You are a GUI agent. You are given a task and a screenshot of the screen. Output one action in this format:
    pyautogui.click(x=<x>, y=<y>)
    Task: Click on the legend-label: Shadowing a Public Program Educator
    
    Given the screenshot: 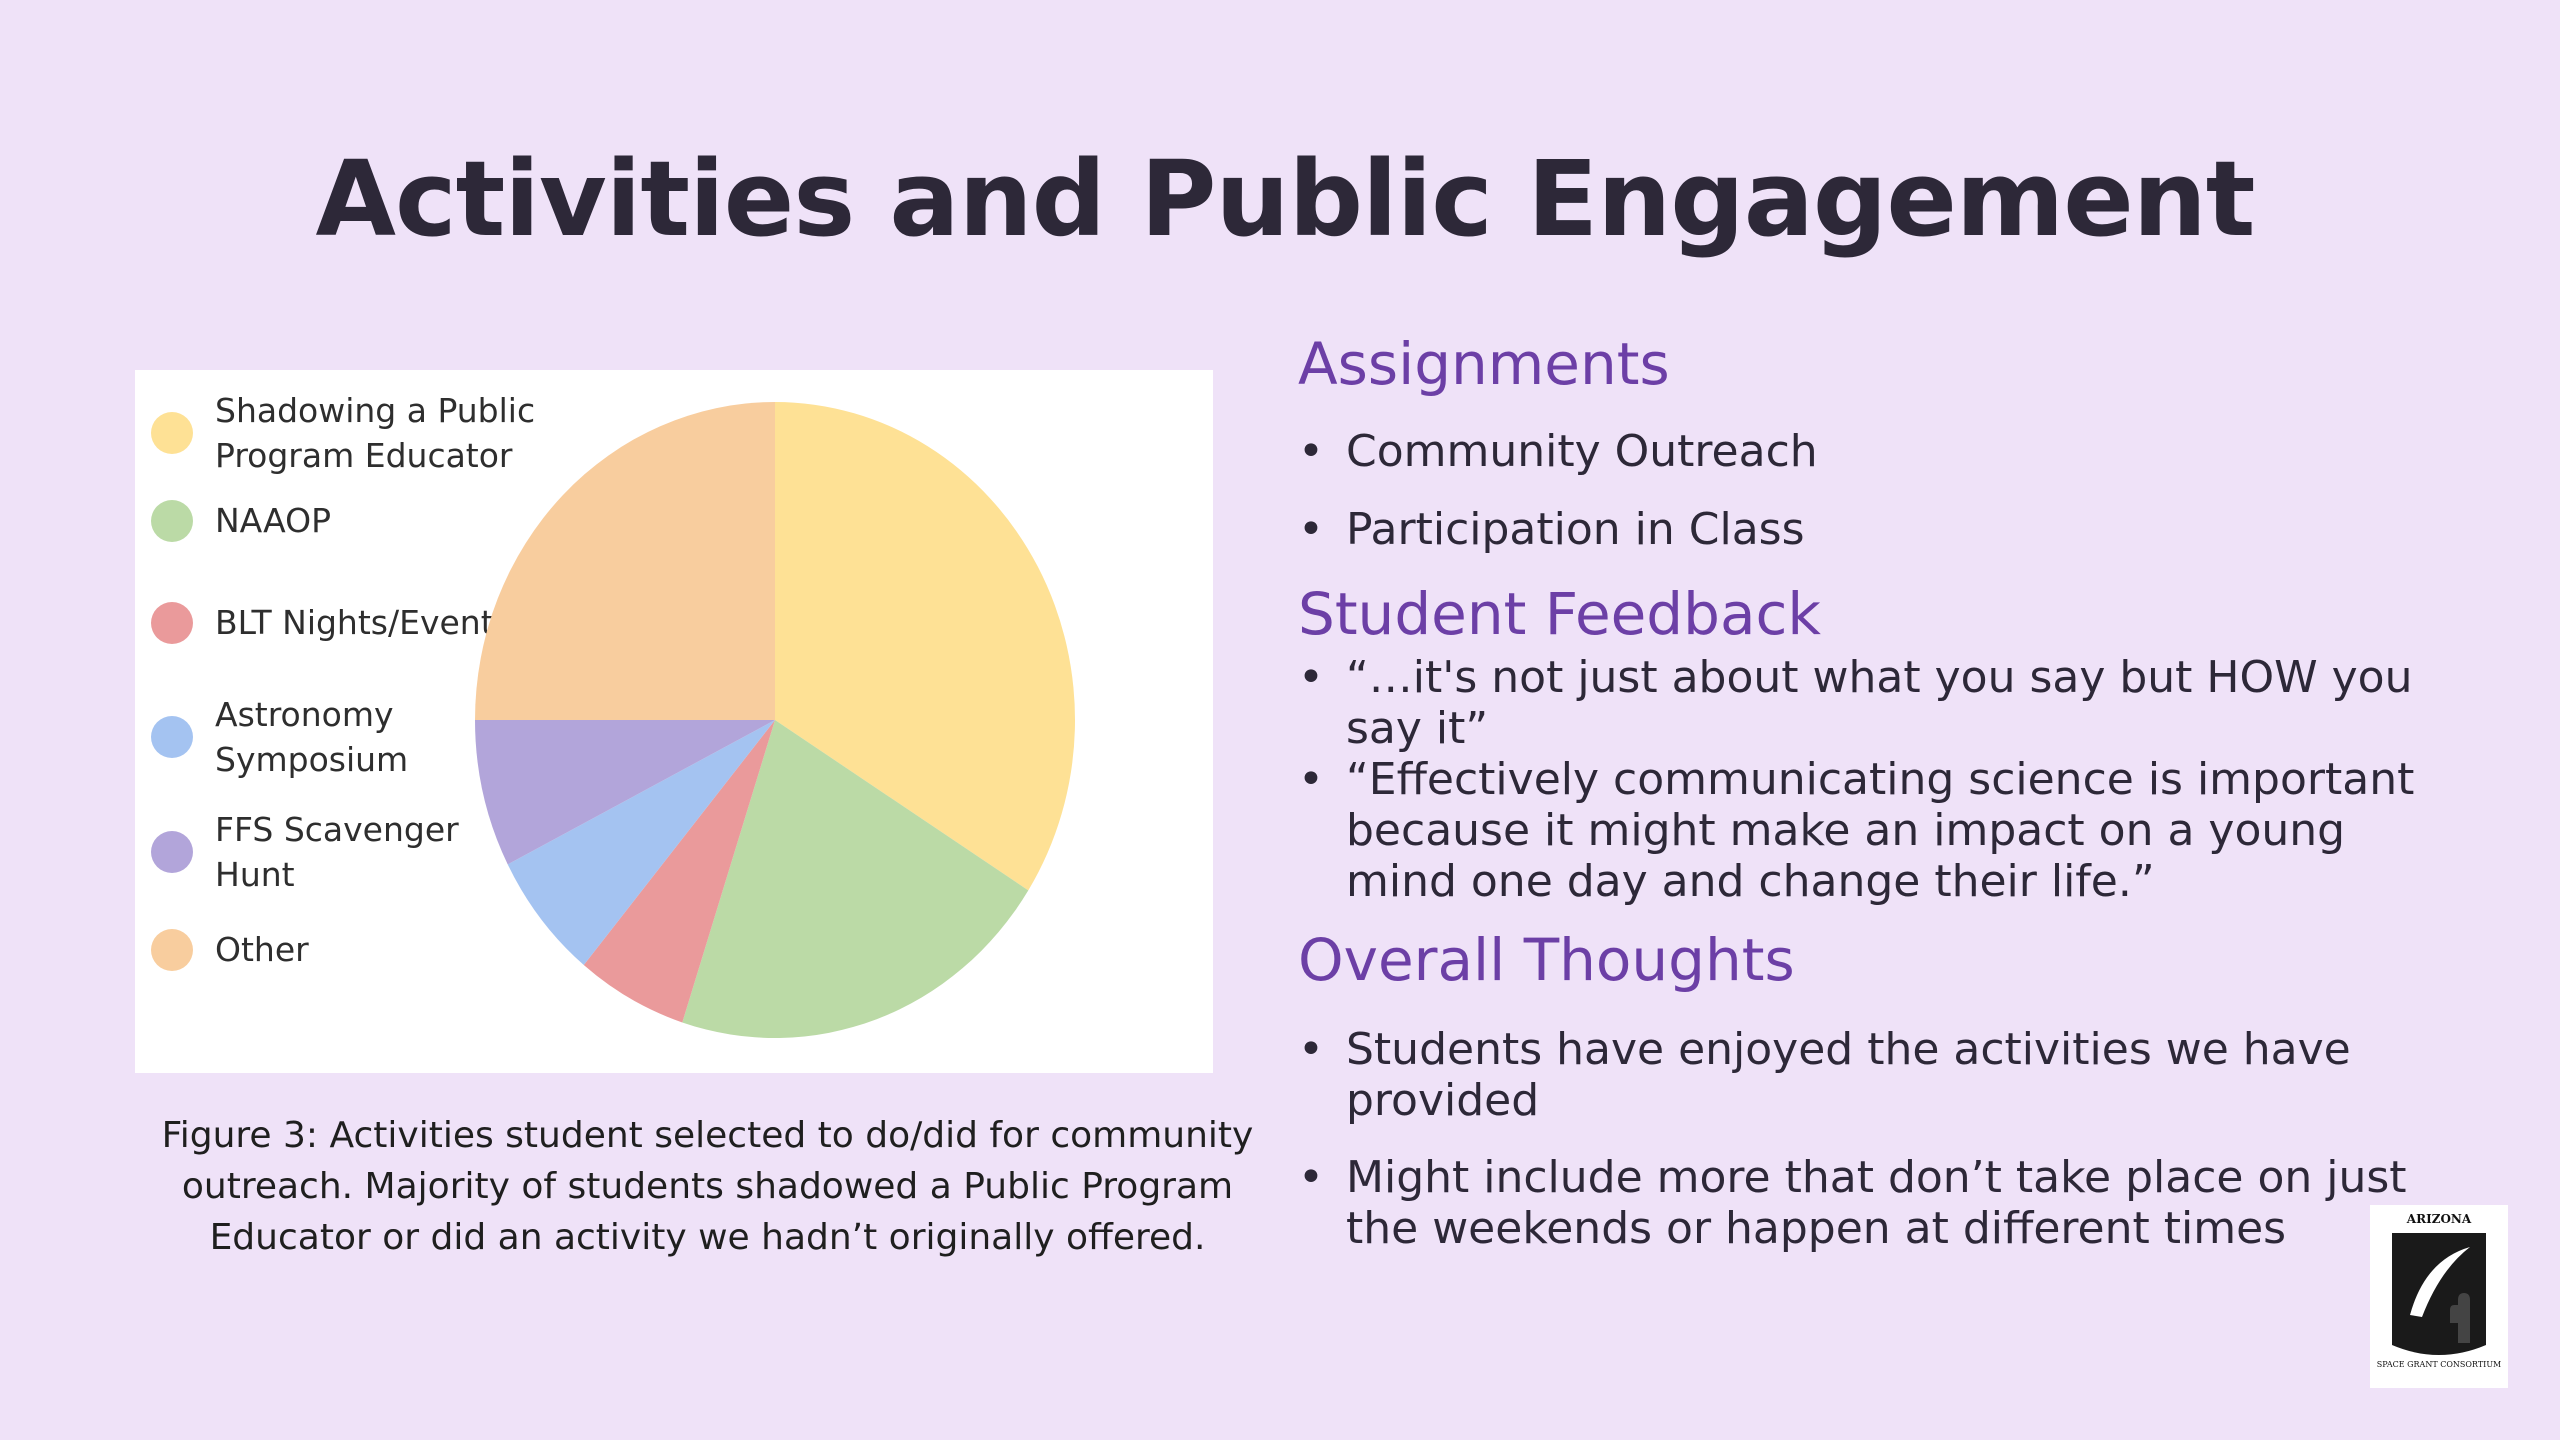 What is the action you would take?
    pyautogui.click(x=375, y=433)
    